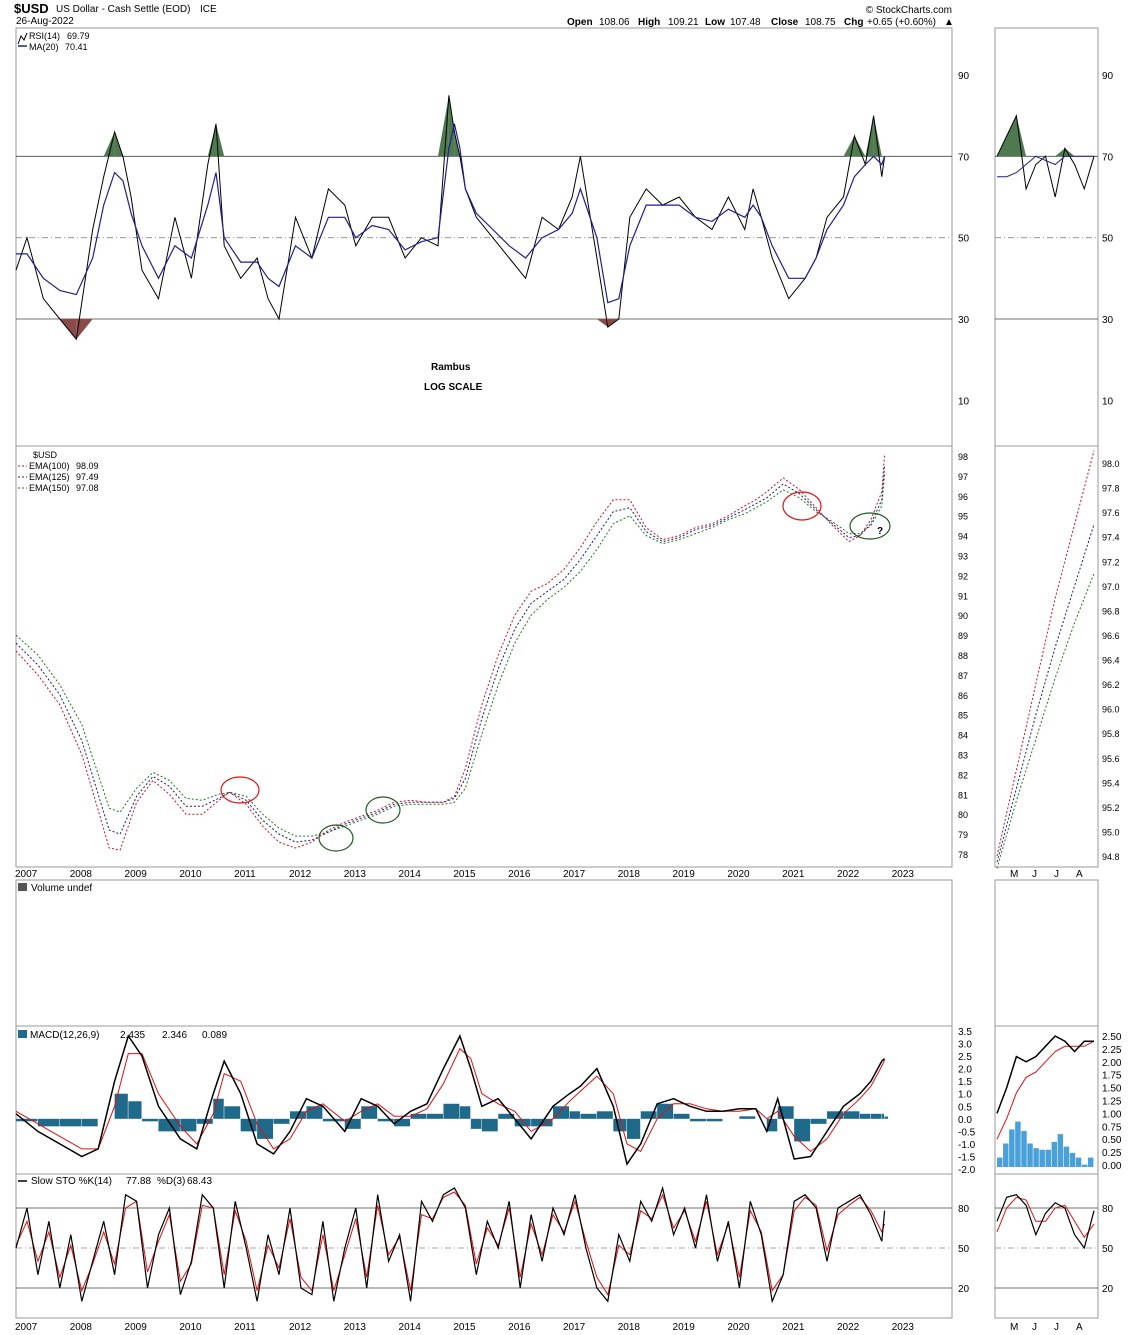 The height and width of the screenshot is (1335, 1140). I want to click on x-tick-year: 2012, so click(300, 874).